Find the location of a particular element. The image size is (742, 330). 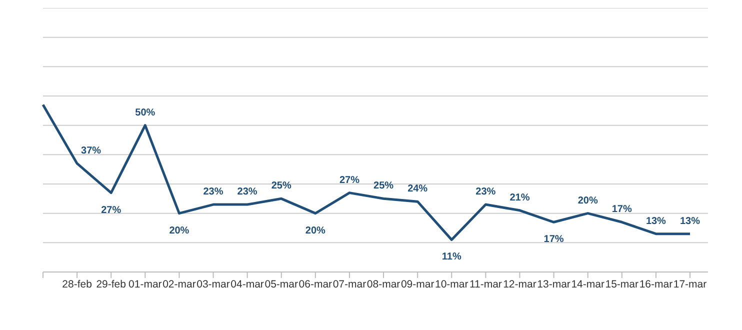

x-tick-label: 13-mar is located at coordinates (554, 284).